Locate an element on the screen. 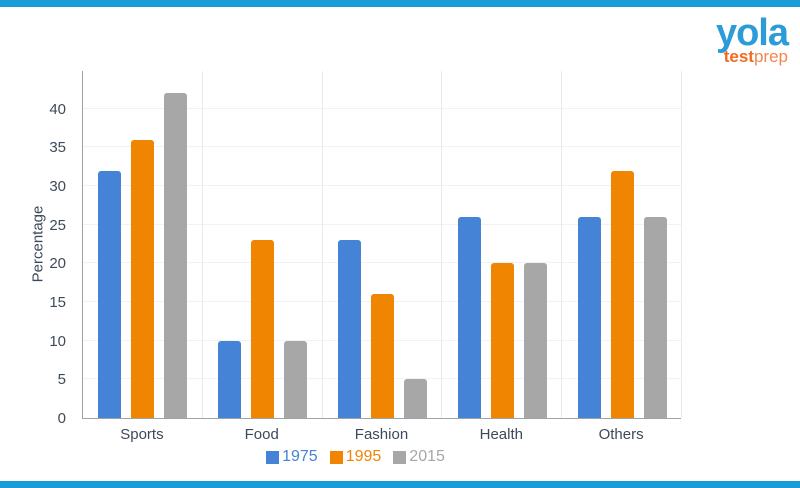 This screenshot has width=800, height=488. bar-sports-1975 is located at coordinates (110, 294).